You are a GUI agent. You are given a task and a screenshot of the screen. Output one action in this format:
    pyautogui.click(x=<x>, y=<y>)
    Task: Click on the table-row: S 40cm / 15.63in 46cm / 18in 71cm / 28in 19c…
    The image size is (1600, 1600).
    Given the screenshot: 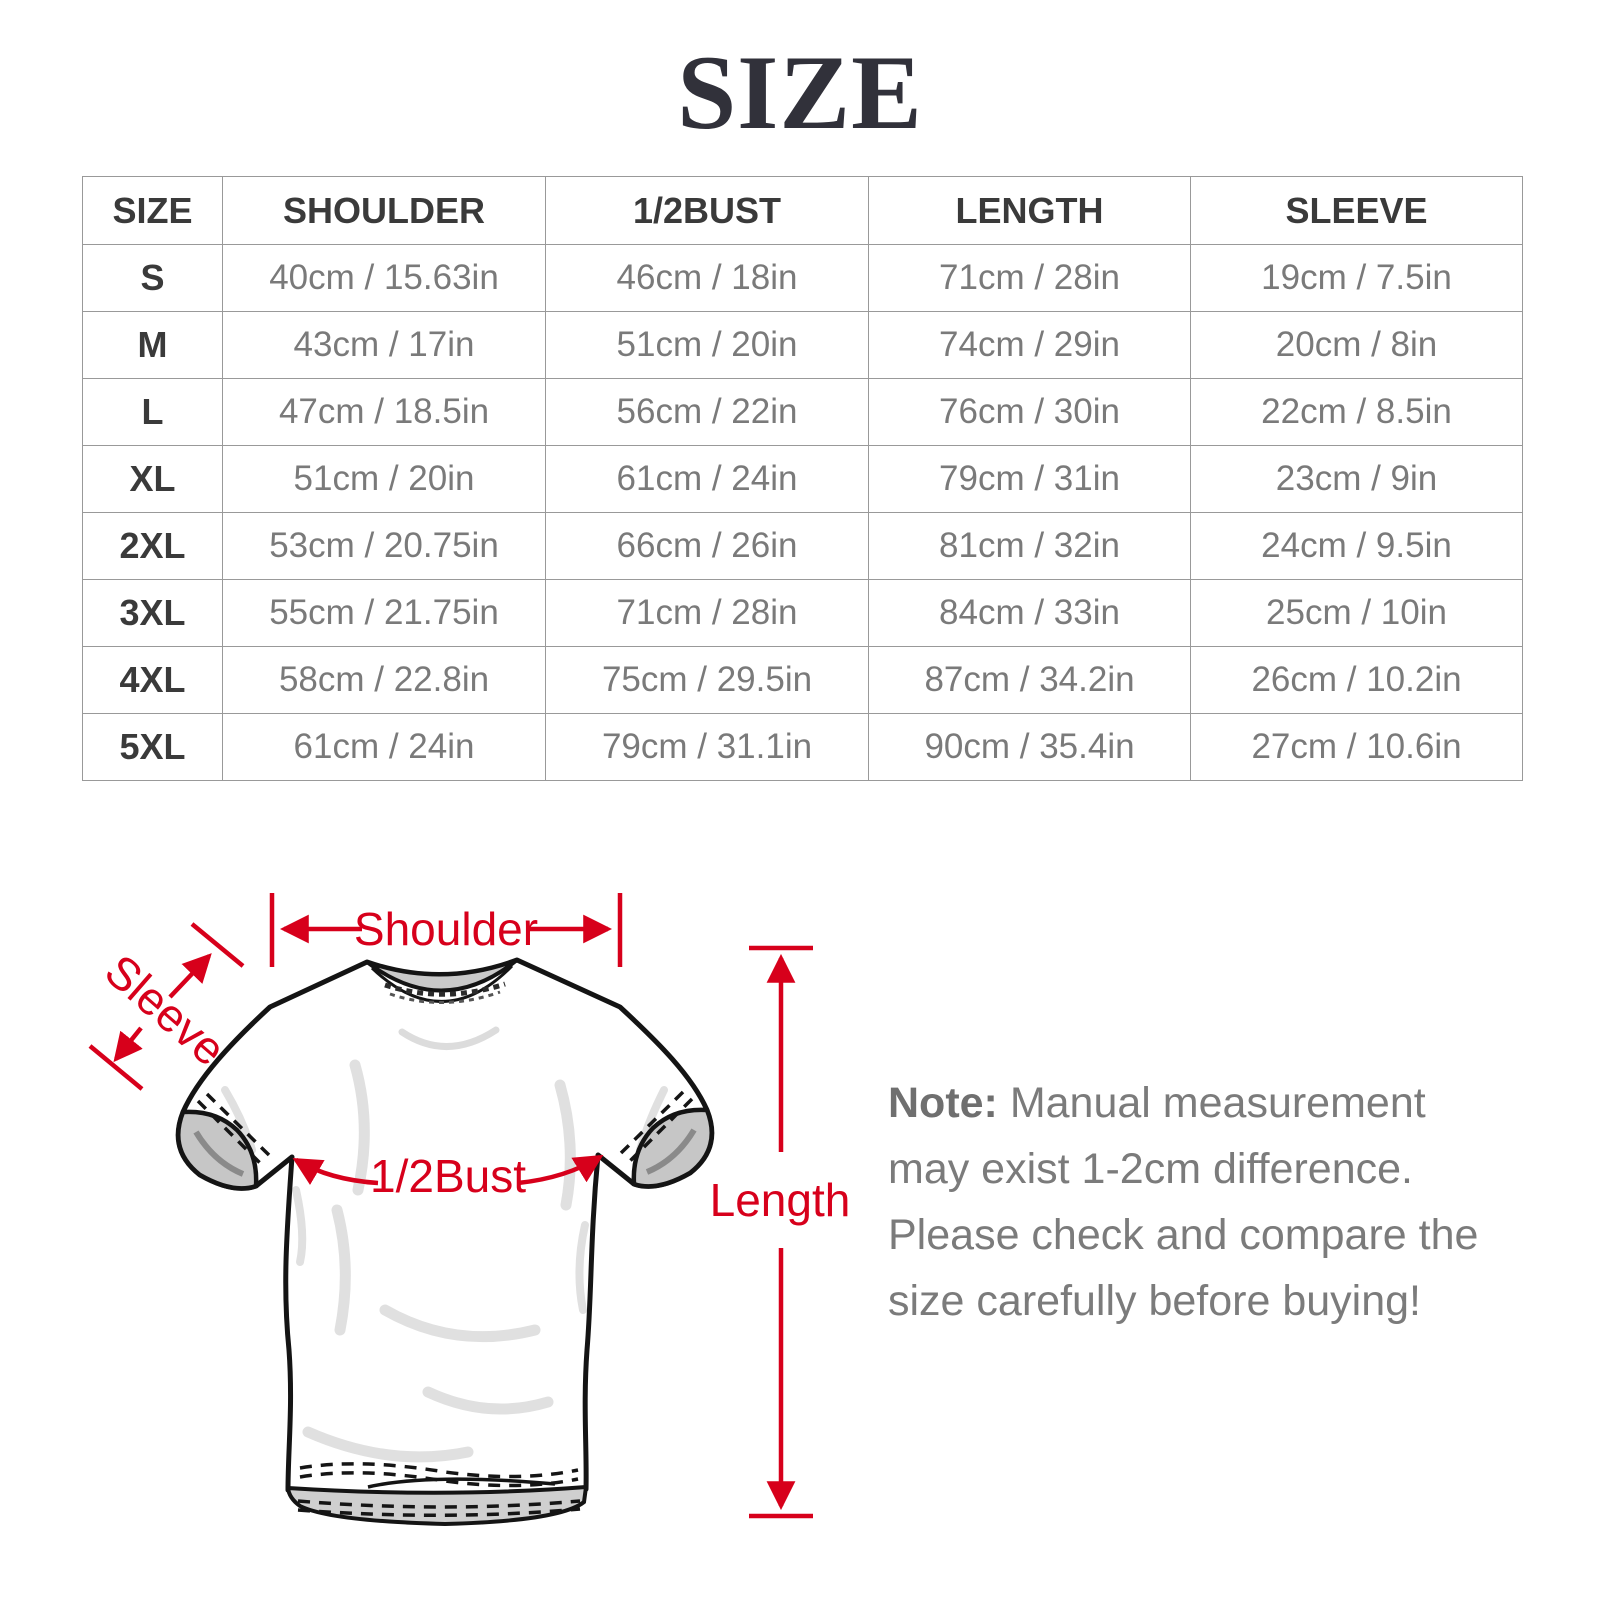 What is the action you would take?
    pyautogui.click(x=802, y=278)
    